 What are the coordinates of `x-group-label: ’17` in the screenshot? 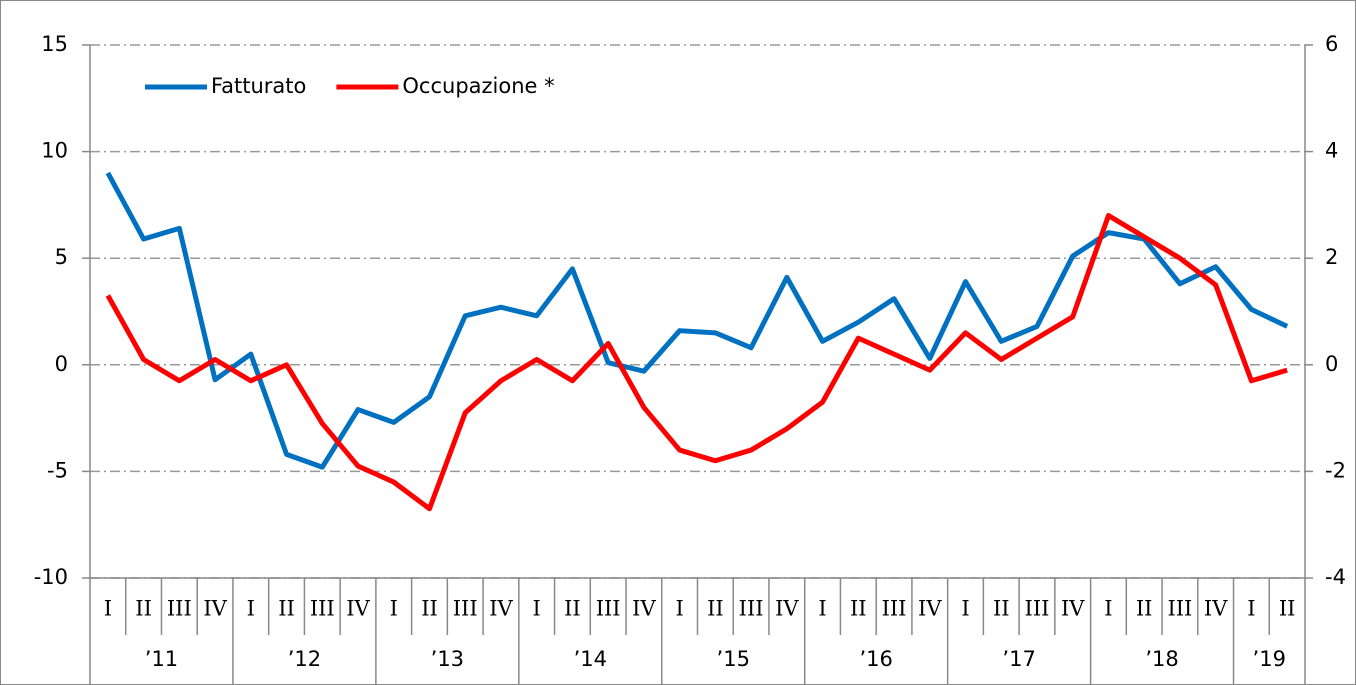 It's located at (1018, 659).